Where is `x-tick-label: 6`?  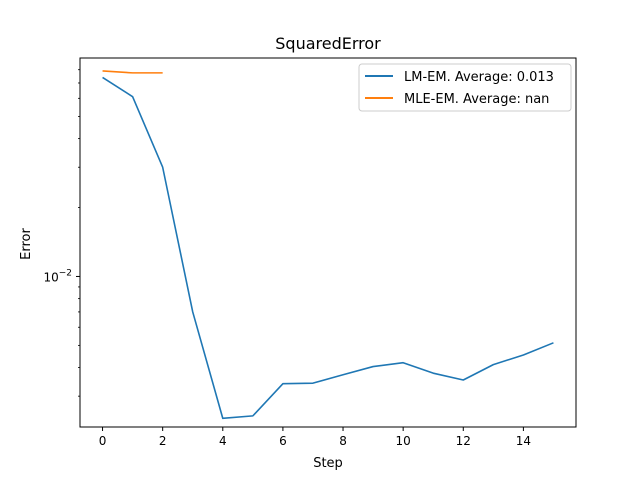 x-tick-label: 6 is located at coordinates (283, 441).